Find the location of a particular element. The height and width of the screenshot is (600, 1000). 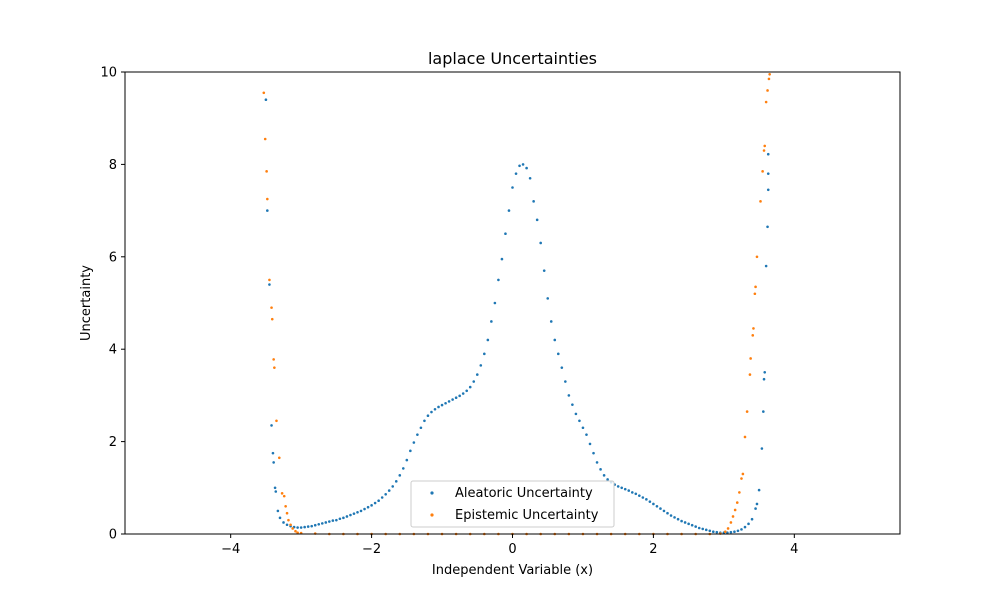

y-tick-label: 0 is located at coordinates (113, 535).